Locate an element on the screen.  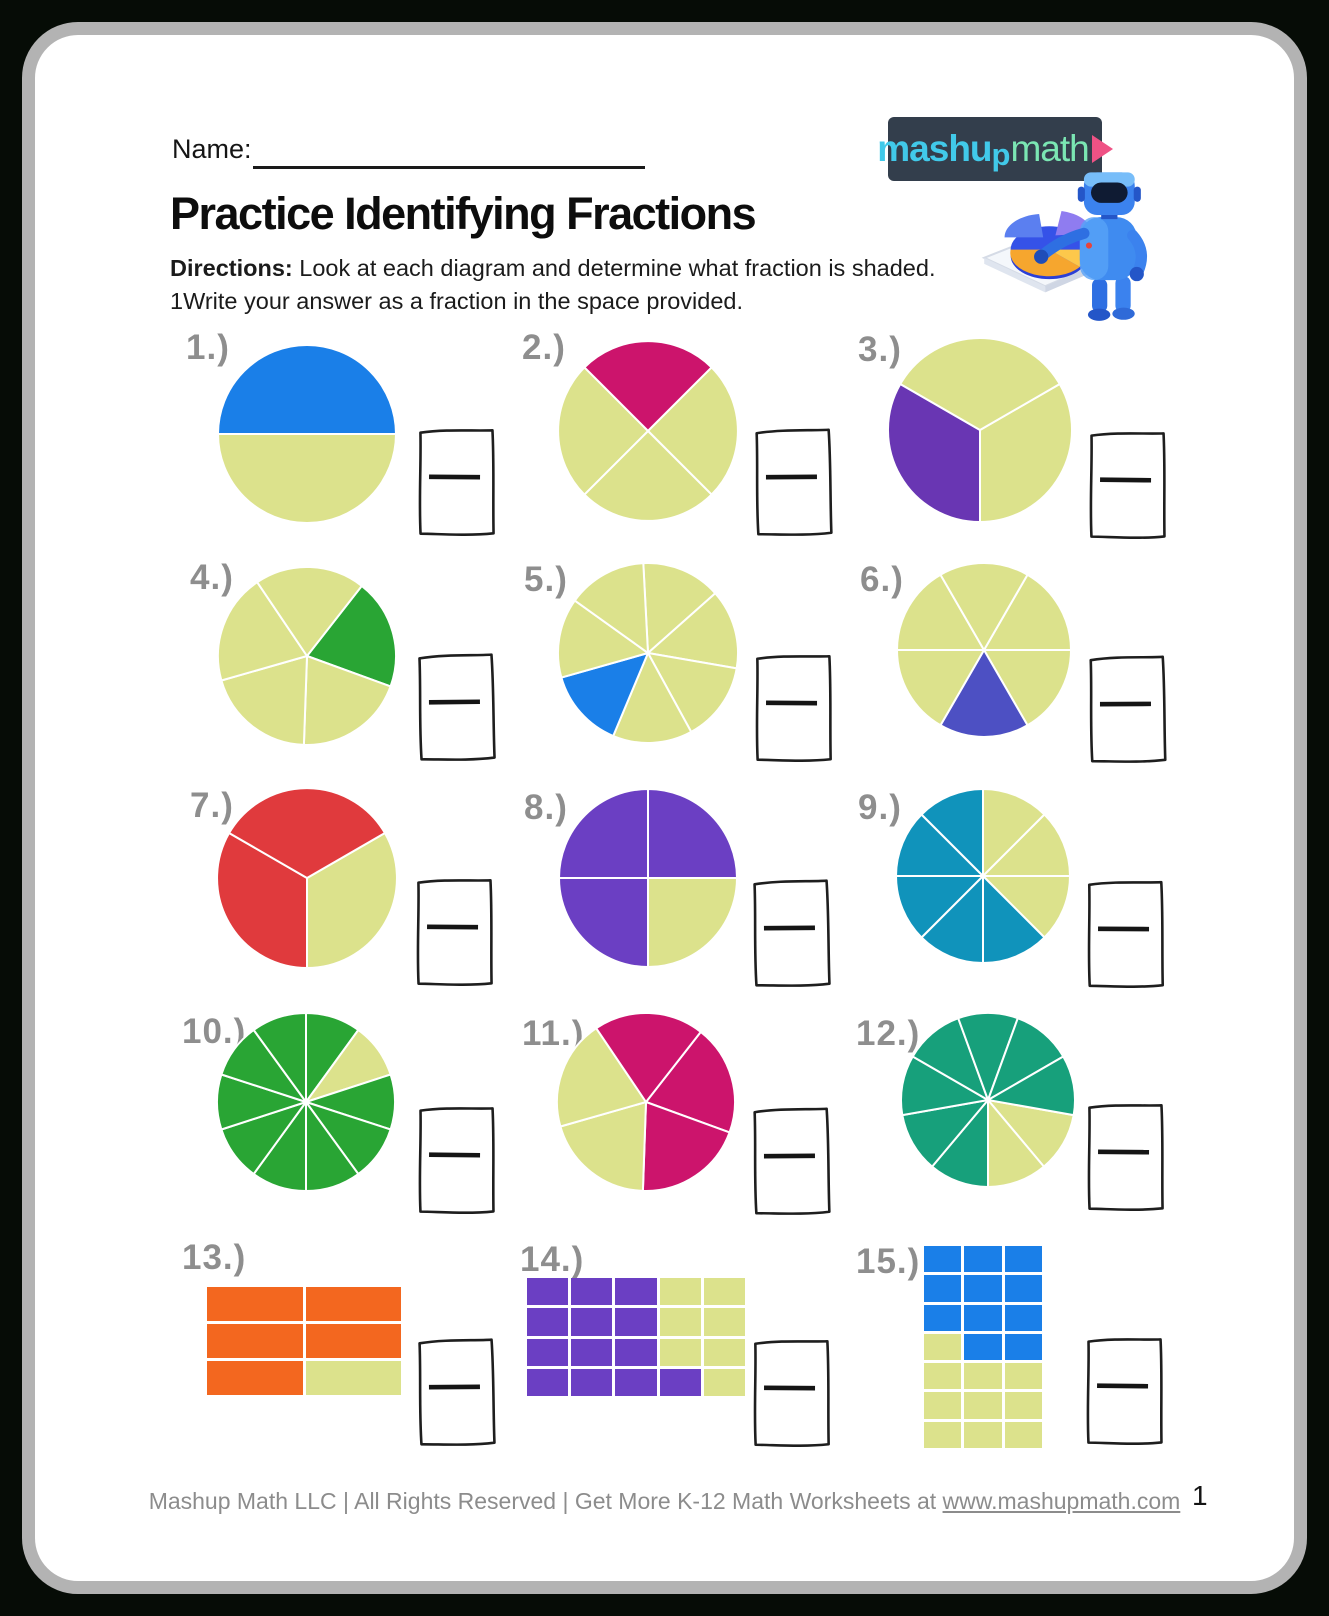
problem-label-3: 3.) is located at coordinates (880, 349).